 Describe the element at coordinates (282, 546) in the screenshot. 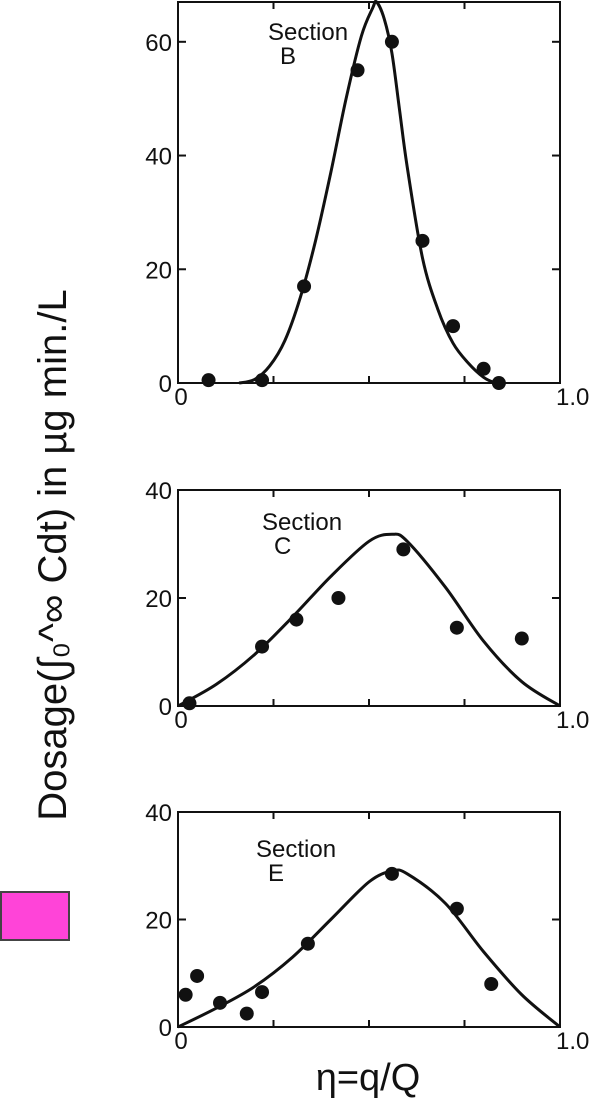

I see `panel-label-line: C` at that location.